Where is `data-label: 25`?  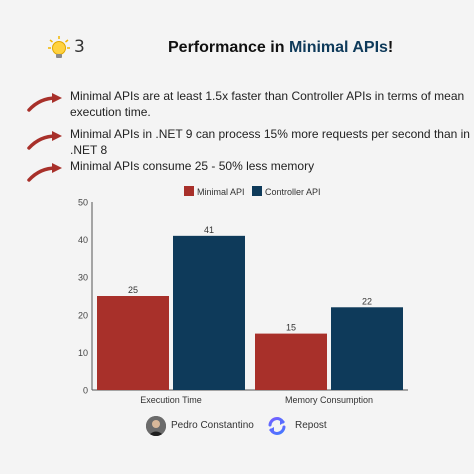
data-label: 25 is located at coordinates (133, 290).